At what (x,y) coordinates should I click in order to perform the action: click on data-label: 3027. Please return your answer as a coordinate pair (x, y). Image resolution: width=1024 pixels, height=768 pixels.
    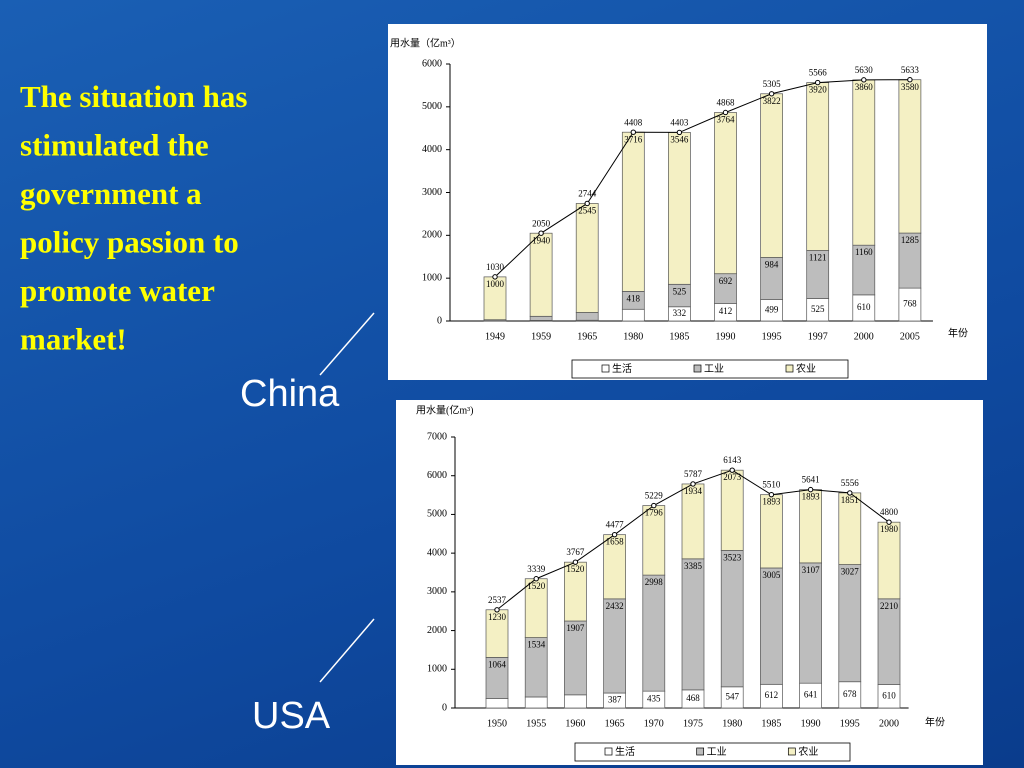
    Looking at the image, I should click on (850, 572).